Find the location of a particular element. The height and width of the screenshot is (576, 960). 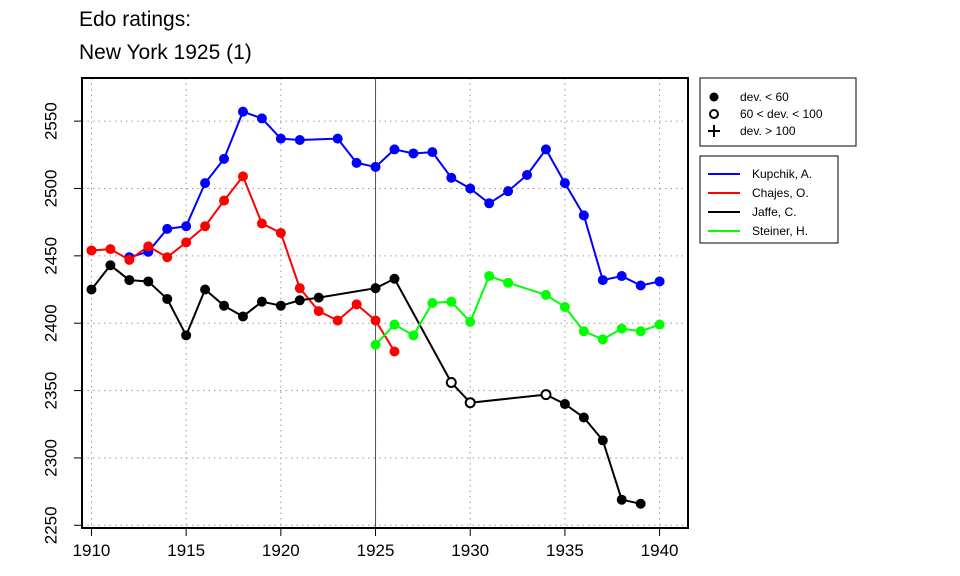

series-legend-box is located at coordinates (769, 199).